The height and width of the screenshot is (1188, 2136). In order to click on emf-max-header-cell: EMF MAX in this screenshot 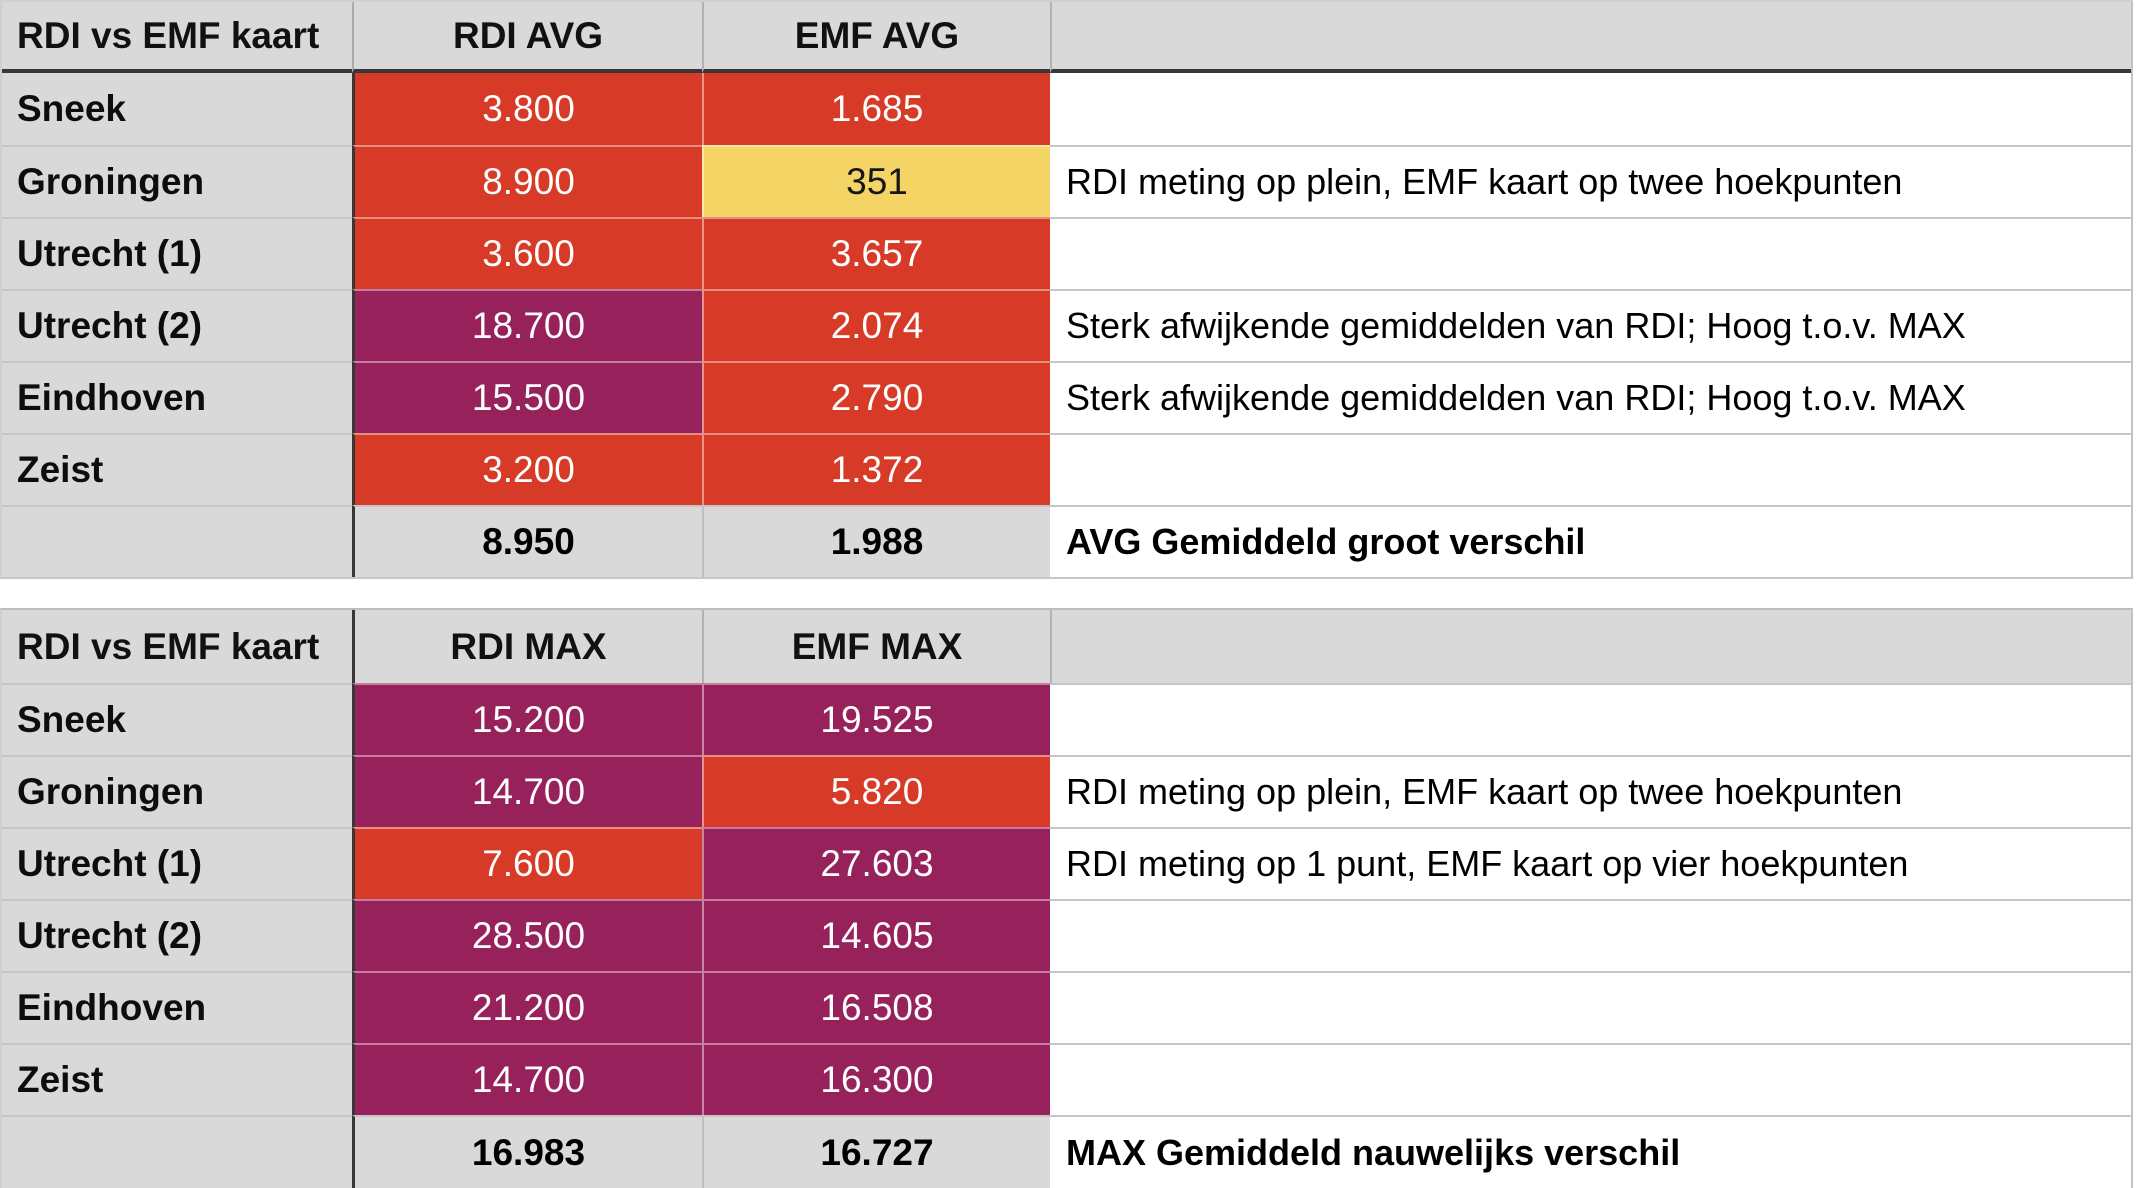, I will do `click(876, 646)`.